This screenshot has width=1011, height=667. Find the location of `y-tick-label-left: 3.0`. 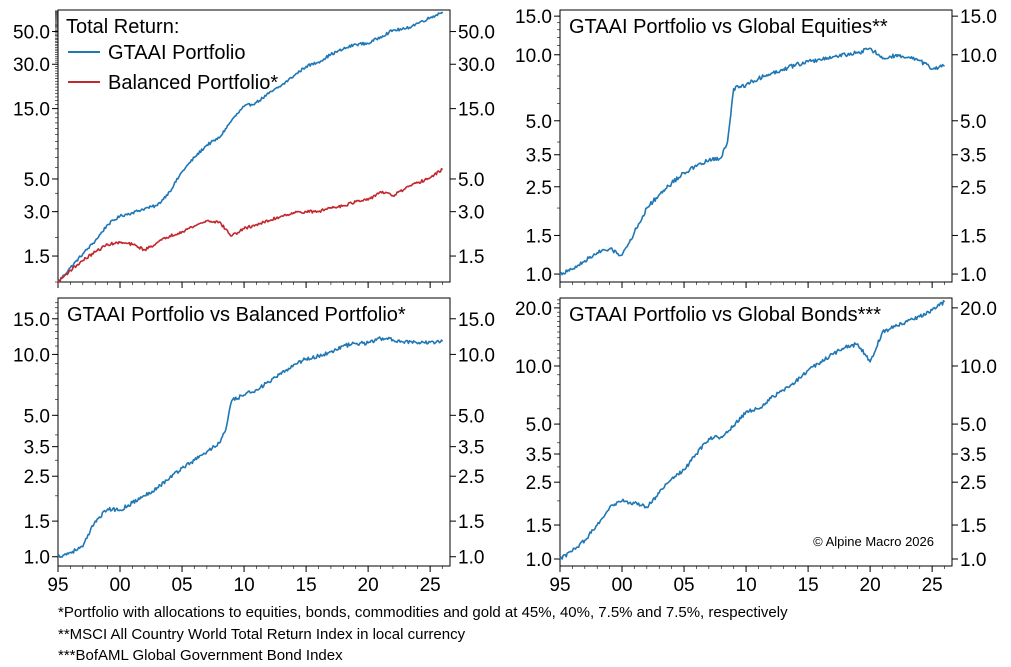

y-tick-label-left: 3.0 is located at coordinates (37, 213).